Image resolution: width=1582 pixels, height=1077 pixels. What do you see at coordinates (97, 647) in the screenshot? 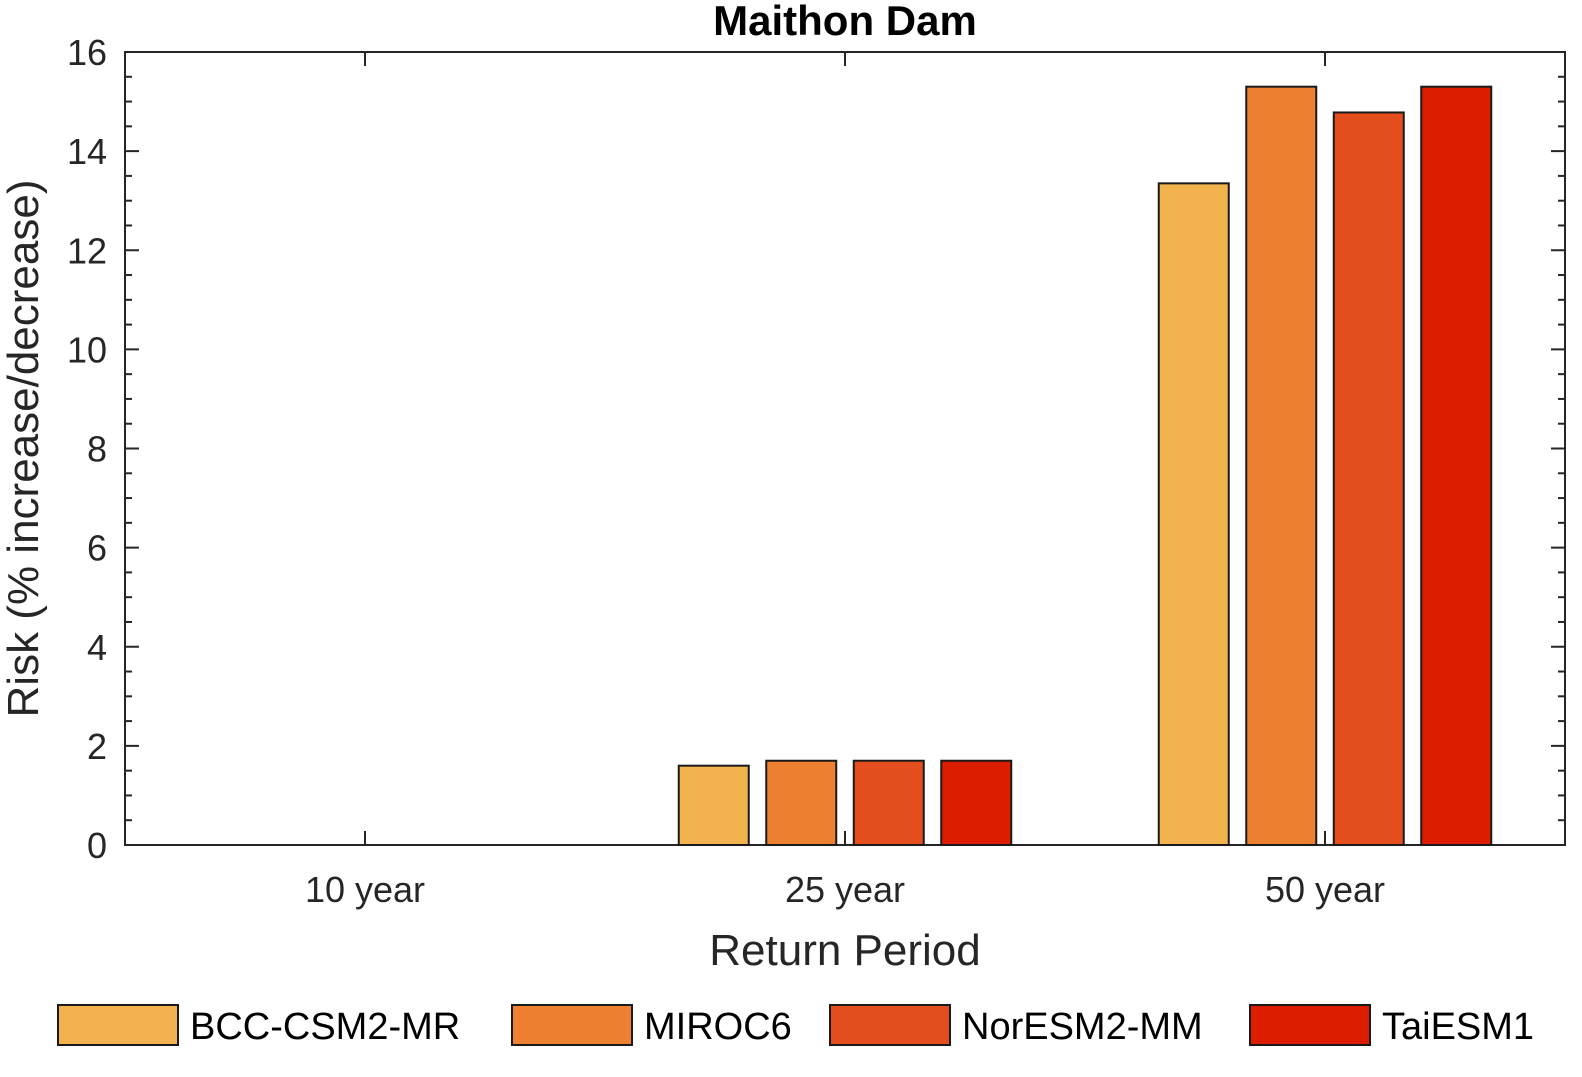
I see `y-tick-label: 4` at bounding box center [97, 647].